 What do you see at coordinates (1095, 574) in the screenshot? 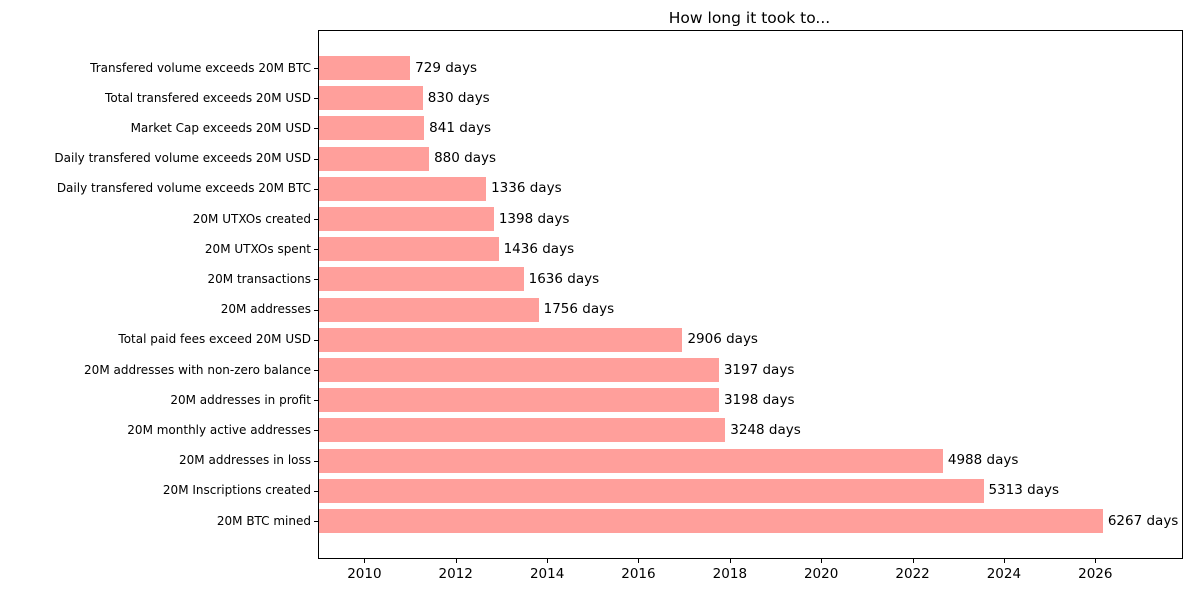
I see `x-tick-label: 2026` at bounding box center [1095, 574].